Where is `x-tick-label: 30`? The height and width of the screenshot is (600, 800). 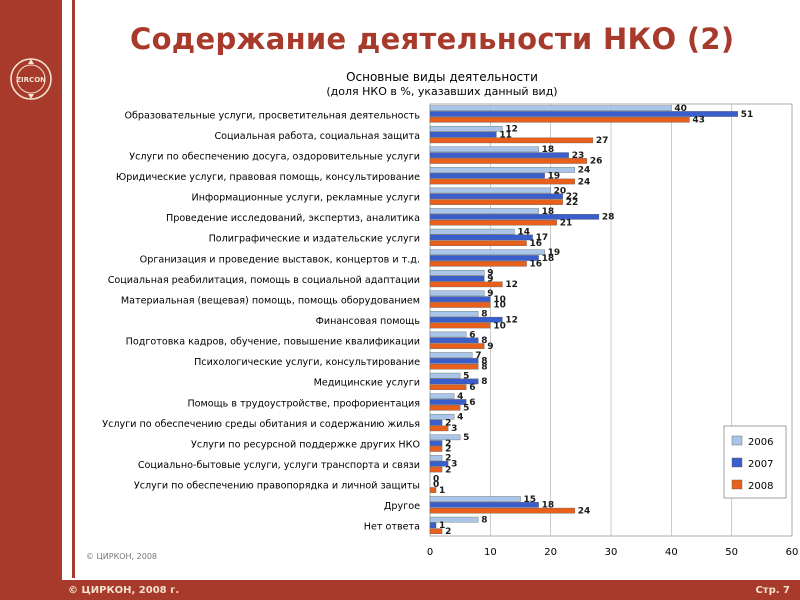
x-tick-label: 30 is located at coordinates (611, 552).